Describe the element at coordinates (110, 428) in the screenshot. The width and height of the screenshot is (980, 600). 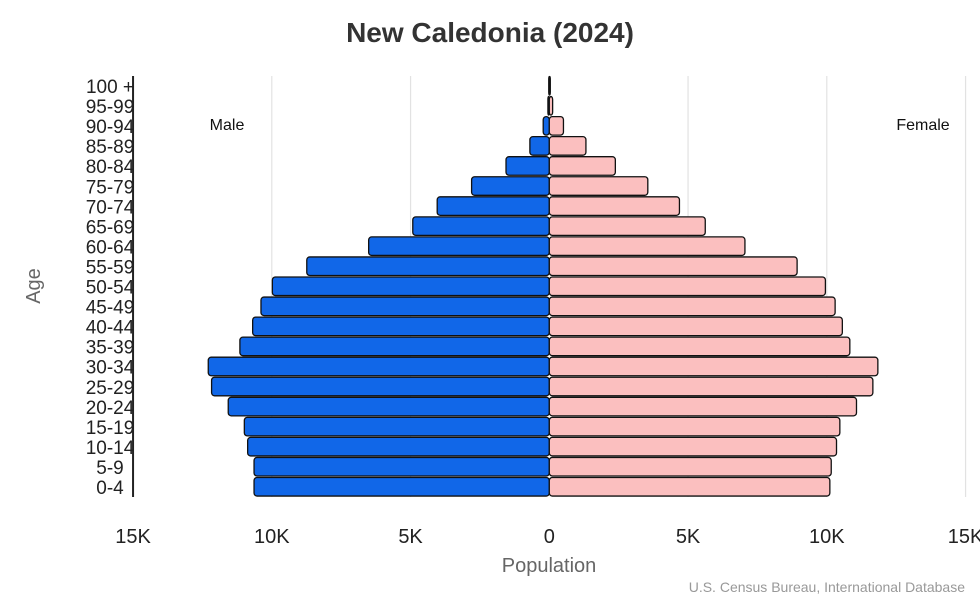
I see `y-tick-label: 15-19` at that location.